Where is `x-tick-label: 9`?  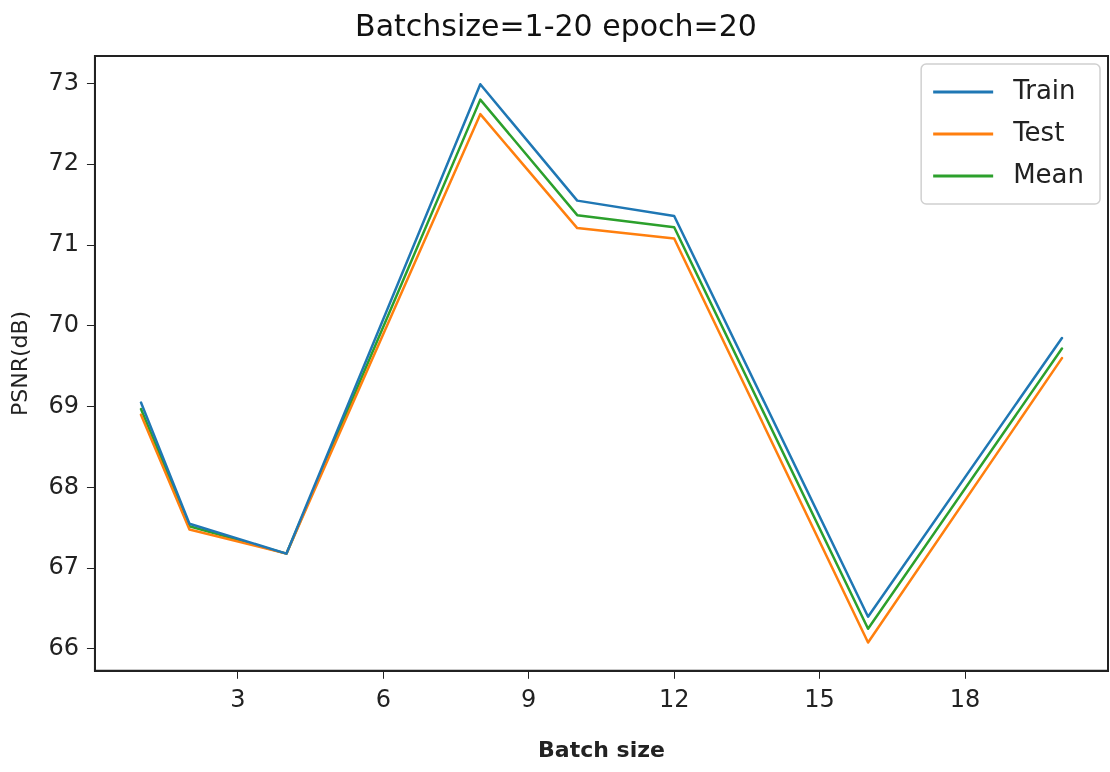
x-tick-label: 9 is located at coordinates (529, 699).